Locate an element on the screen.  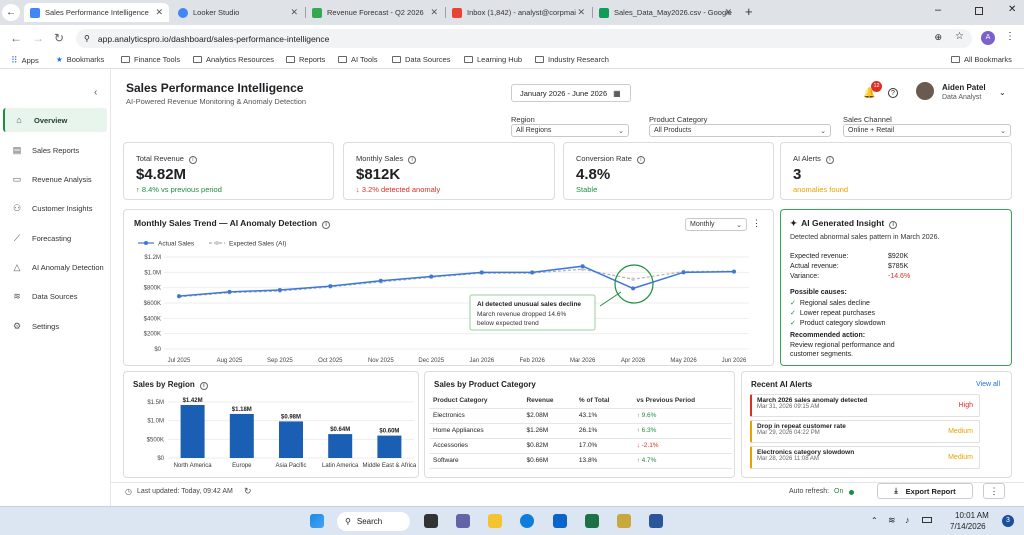
alert-icon: △ is located at coordinates (17, 266).